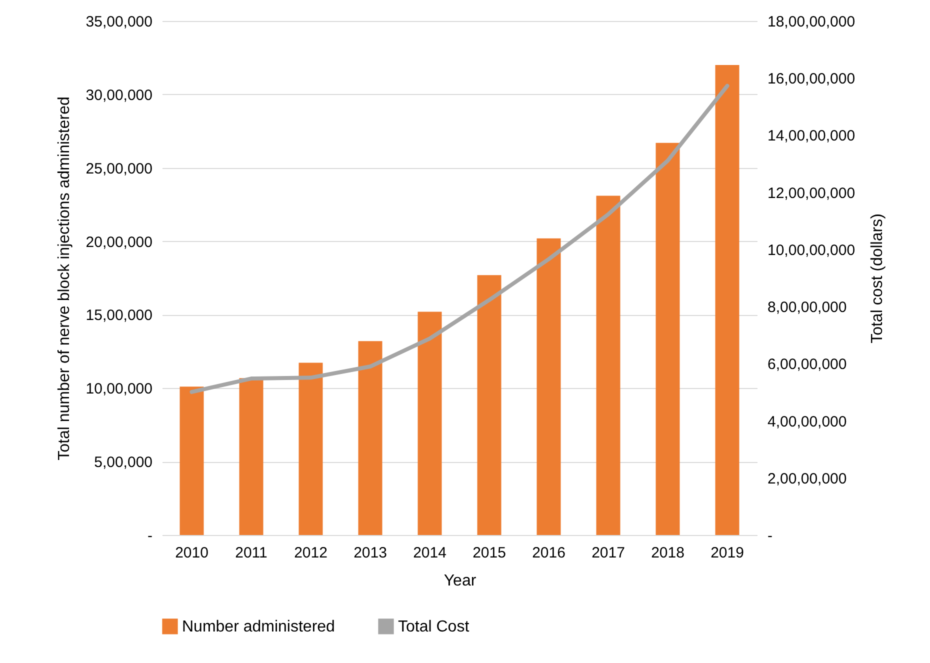  I want to click on y-tick-label: 5,00,000, so click(123, 463).